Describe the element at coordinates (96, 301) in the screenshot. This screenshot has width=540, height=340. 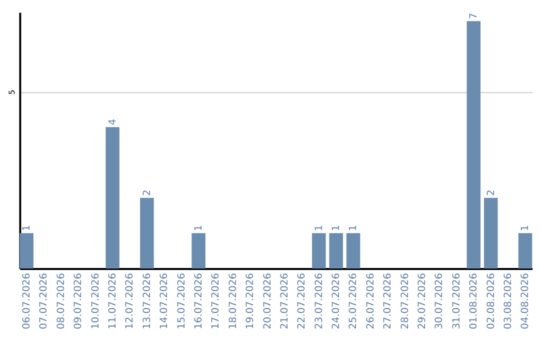
I see `x-tick-label: 10.07.2026` at that location.